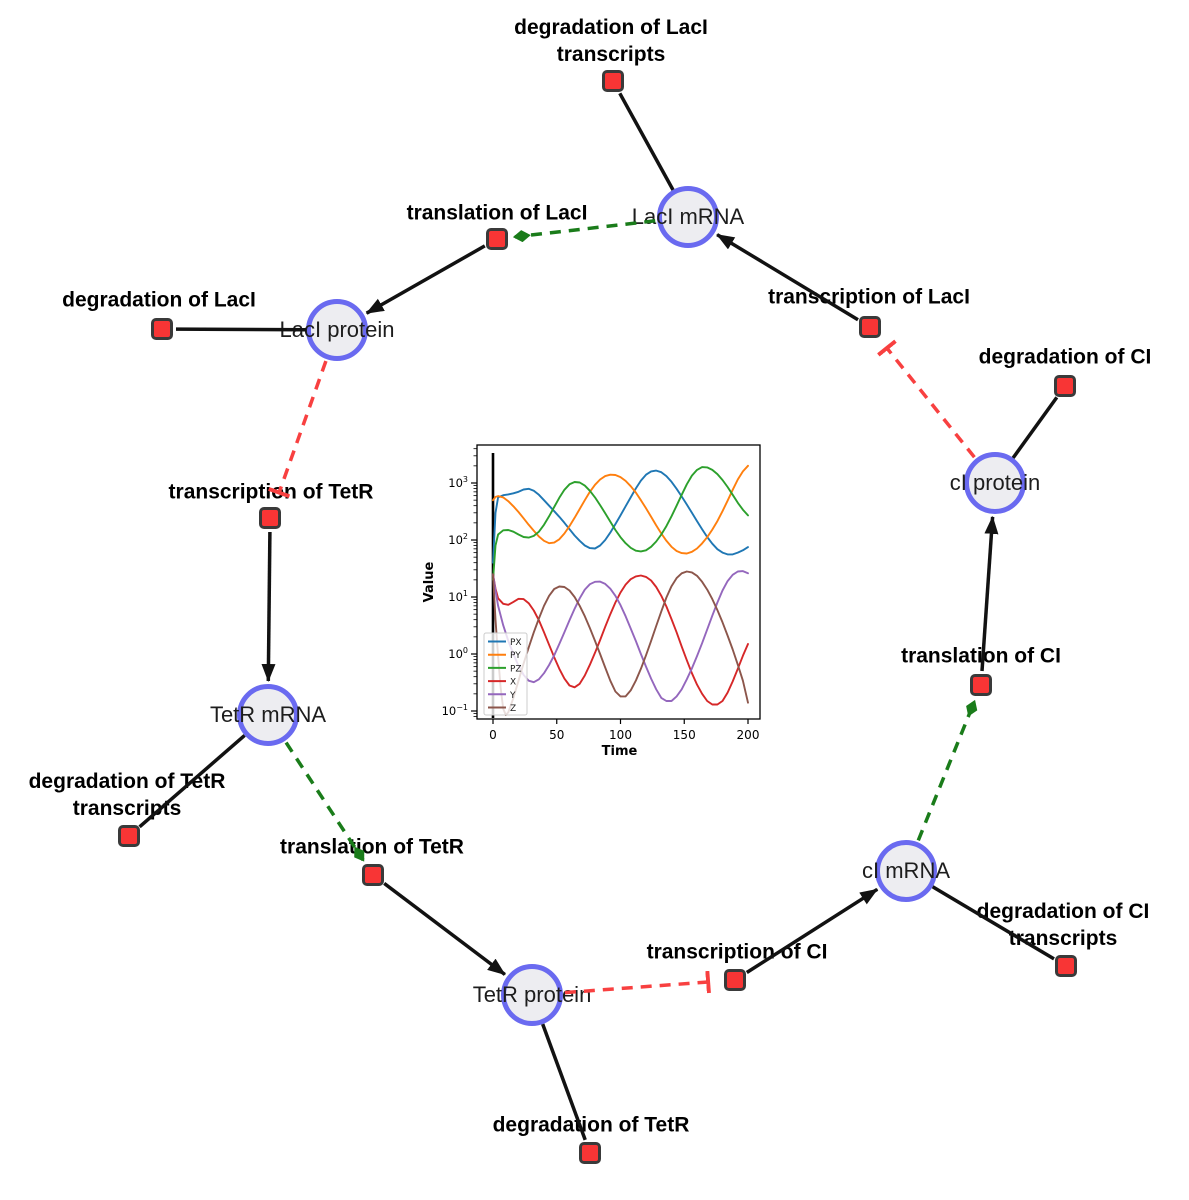 The image size is (1189, 1200). I want to click on chart-series-group, so click(620, 590).